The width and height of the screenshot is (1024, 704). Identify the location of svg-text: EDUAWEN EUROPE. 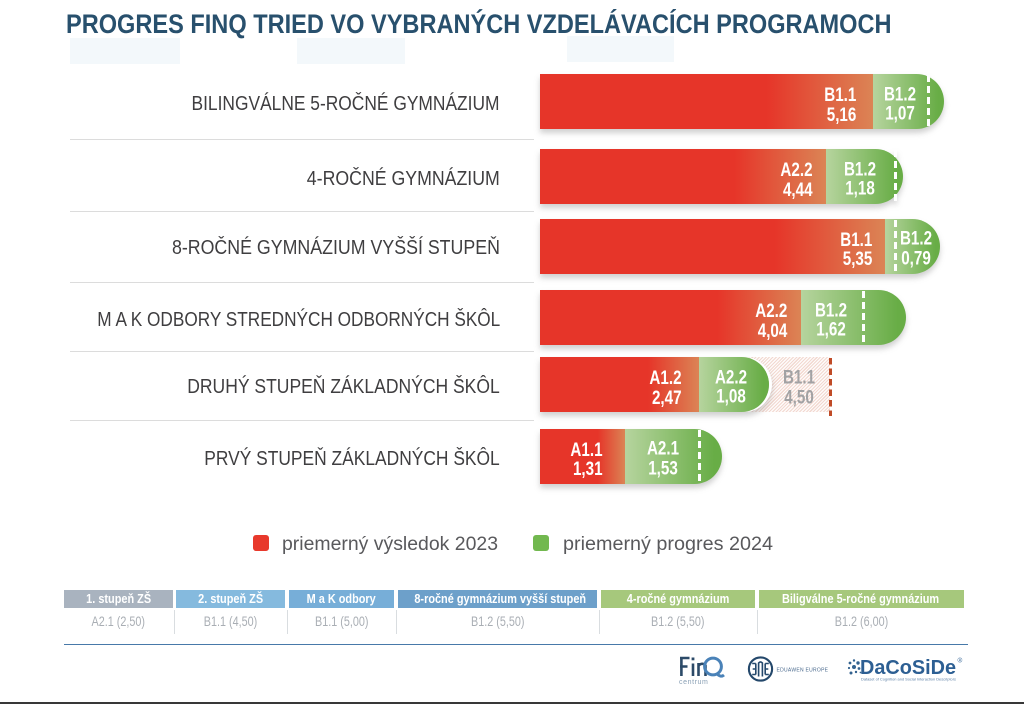
(803, 670).